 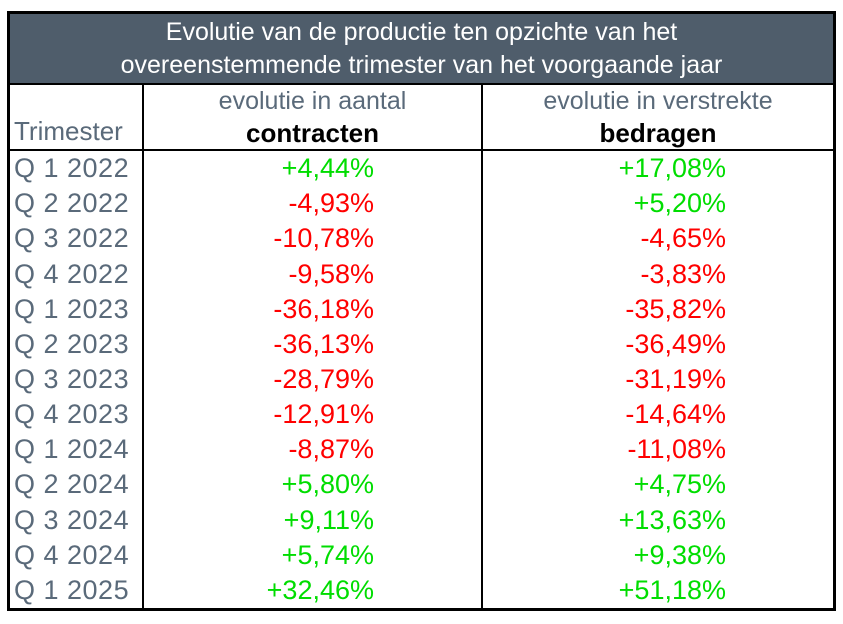 I want to click on table-row: Q 3 2023 -28,79% -31,19%, so click(x=421, y=379).